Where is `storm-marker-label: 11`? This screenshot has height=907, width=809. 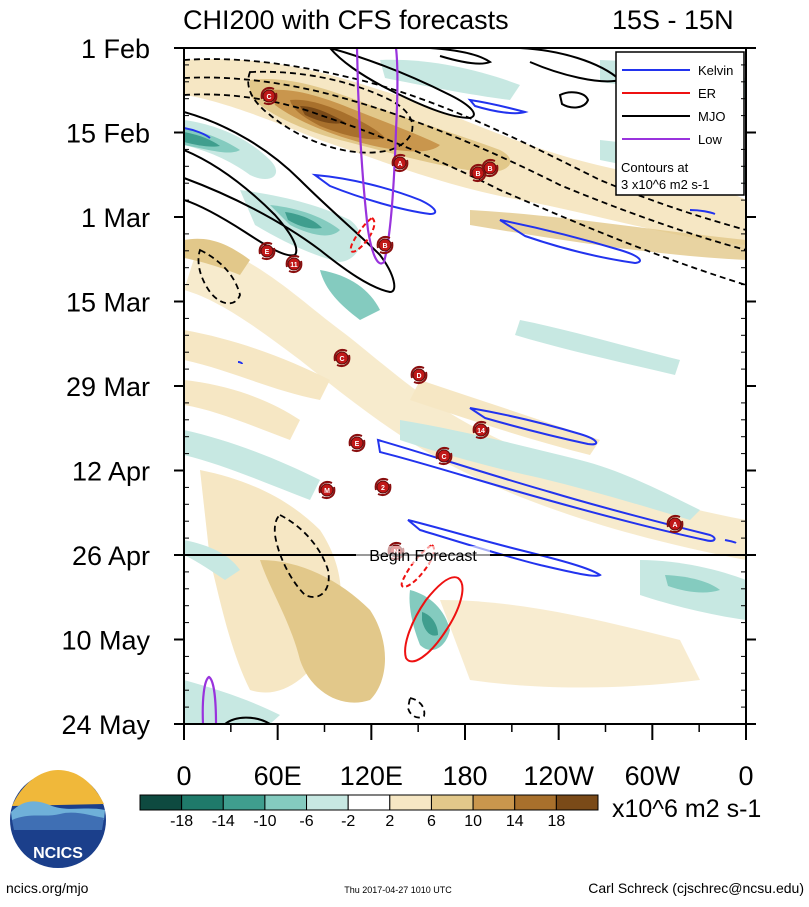 storm-marker-label: 11 is located at coordinates (294, 265).